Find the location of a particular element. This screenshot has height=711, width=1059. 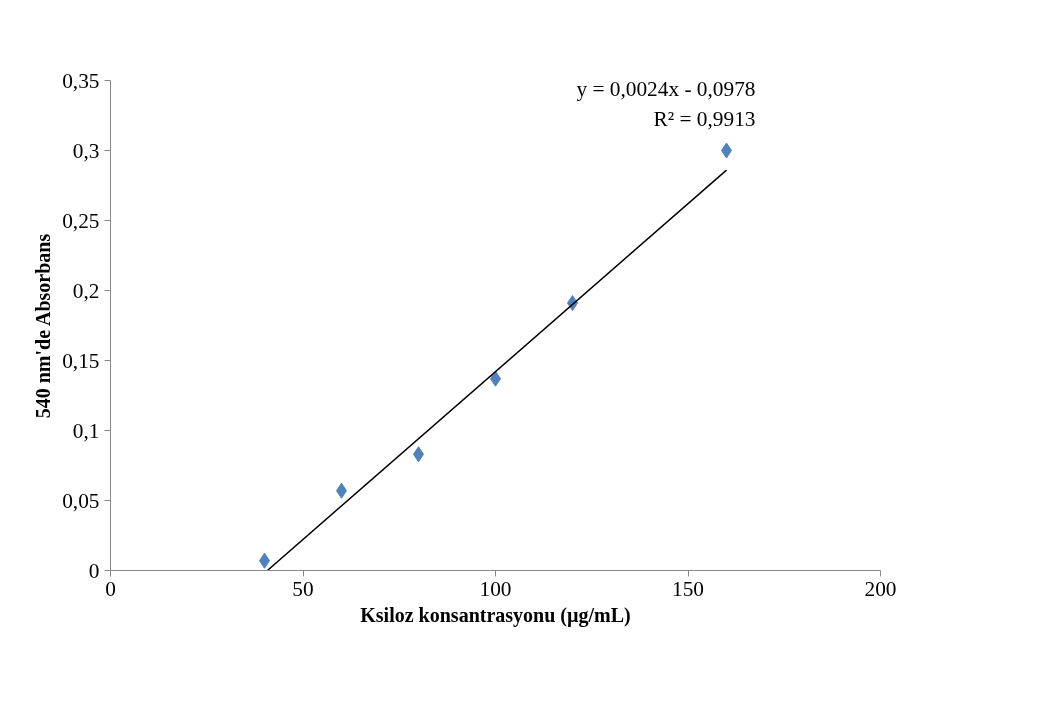

annotation: R² = 0,9913 is located at coordinates (704, 118).